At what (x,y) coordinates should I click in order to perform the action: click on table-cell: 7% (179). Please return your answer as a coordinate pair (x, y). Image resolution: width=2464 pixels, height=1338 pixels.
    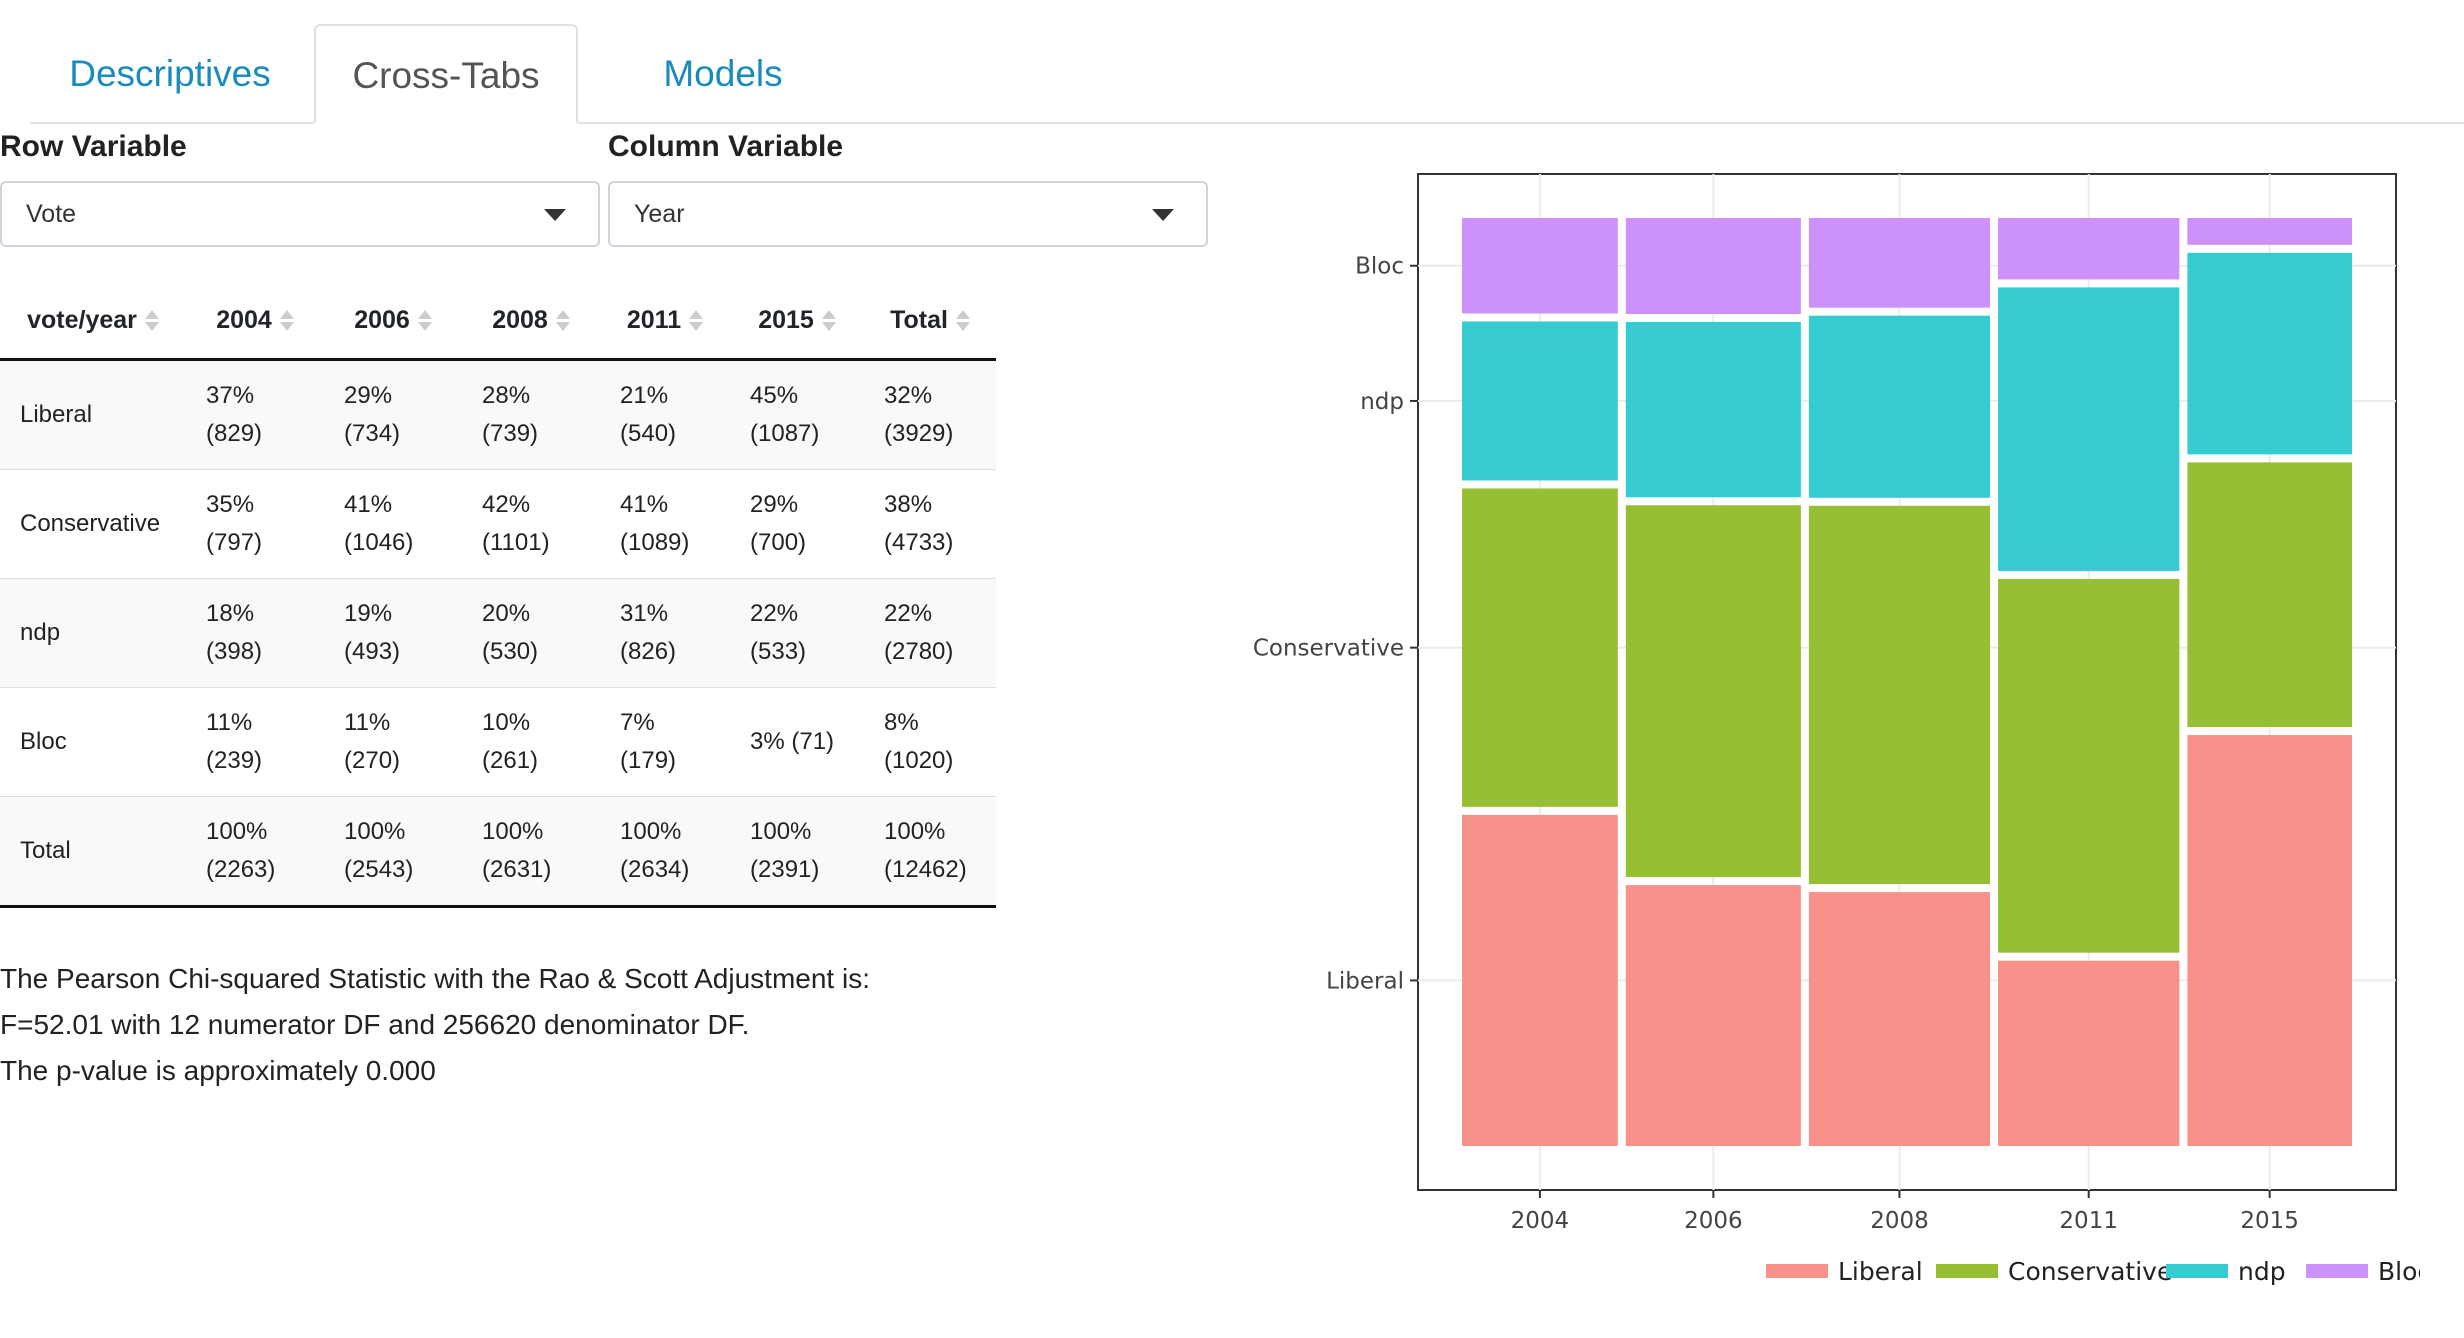
    Looking at the image, I should click on (665, 742).